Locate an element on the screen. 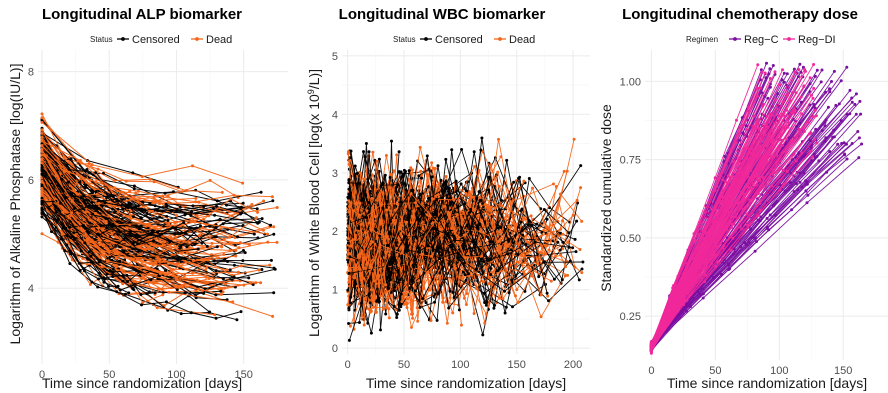 The image size is (888, 393). wbc-dead-trajectory is located at coordinates (427, 225).